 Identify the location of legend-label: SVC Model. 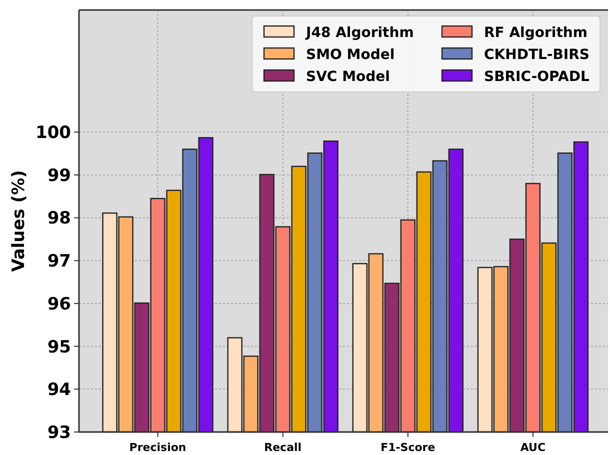
(348, 76).